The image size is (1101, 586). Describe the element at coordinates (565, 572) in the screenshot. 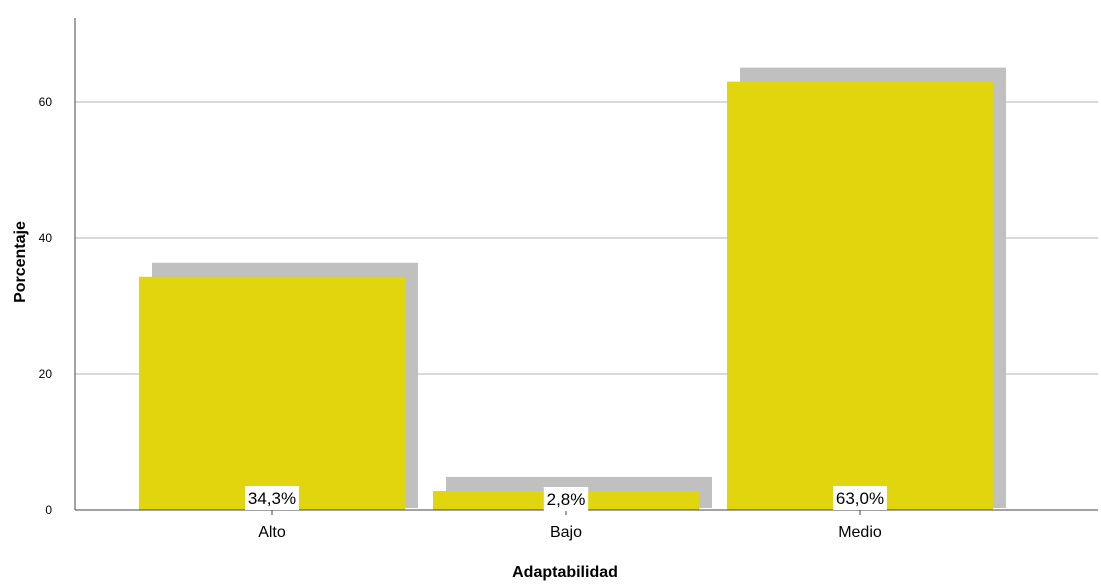

I see `x-axis-title: Adaptabilidad` at that location.